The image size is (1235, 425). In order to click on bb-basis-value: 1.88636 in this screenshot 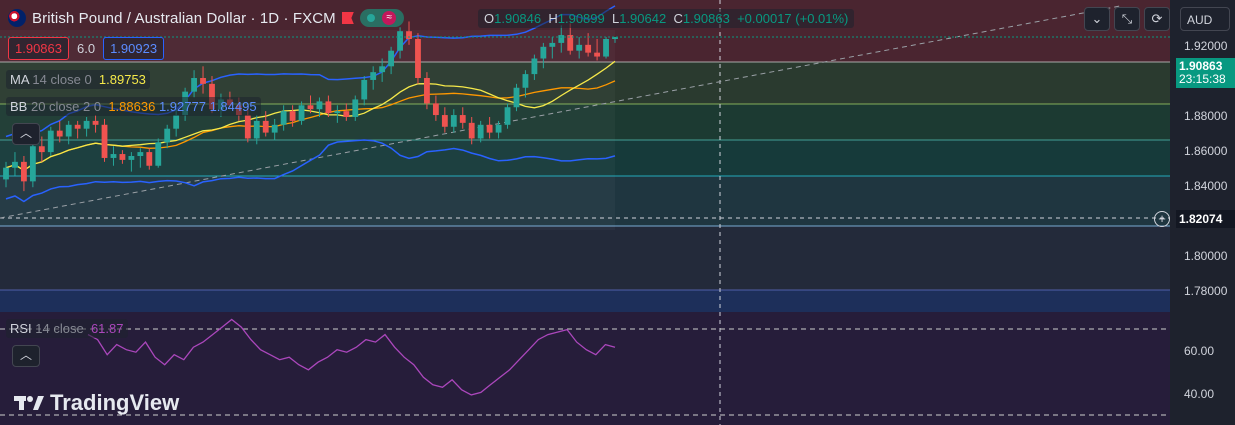, I will do `click(132, 106)`.